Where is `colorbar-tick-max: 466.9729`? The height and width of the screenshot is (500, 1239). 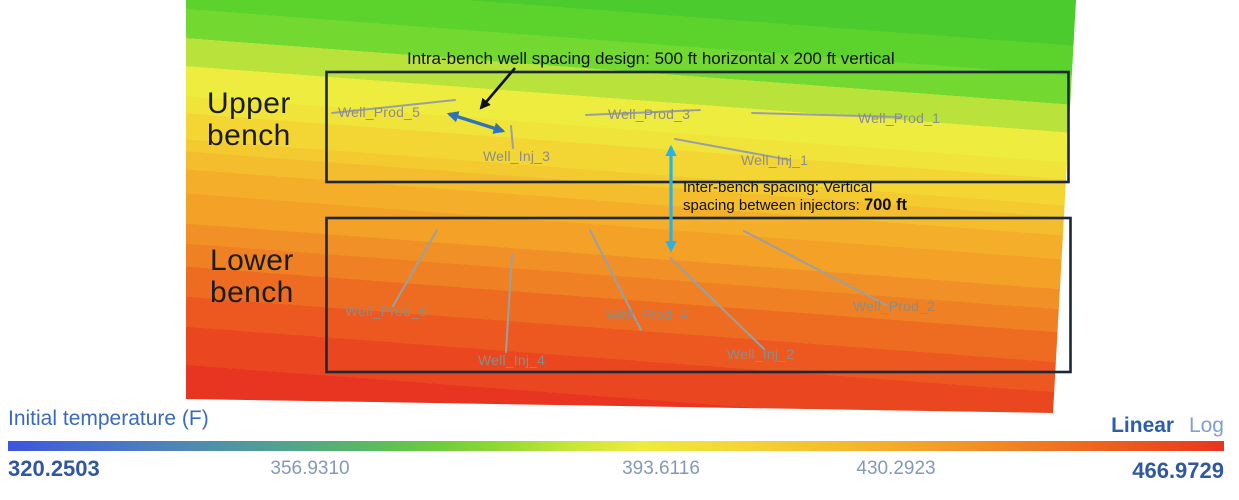
colorbar-tick-max: 466.9729 is located at coordinates (1178, 470).